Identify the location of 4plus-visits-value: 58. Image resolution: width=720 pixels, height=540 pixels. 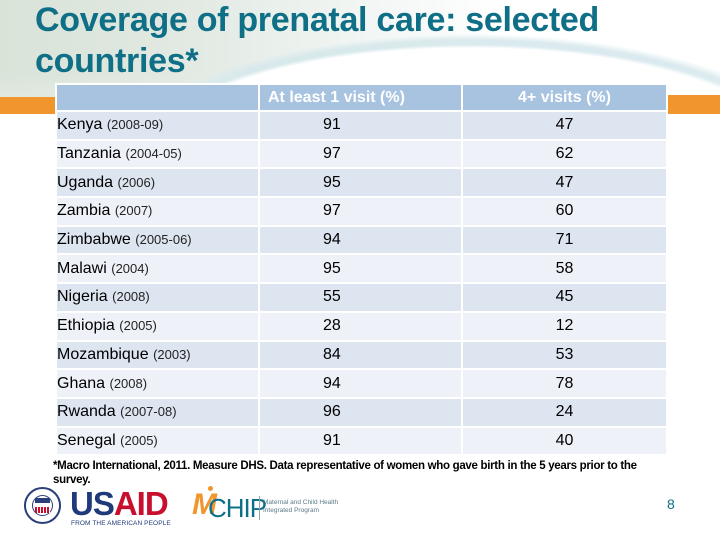
(564, 269).